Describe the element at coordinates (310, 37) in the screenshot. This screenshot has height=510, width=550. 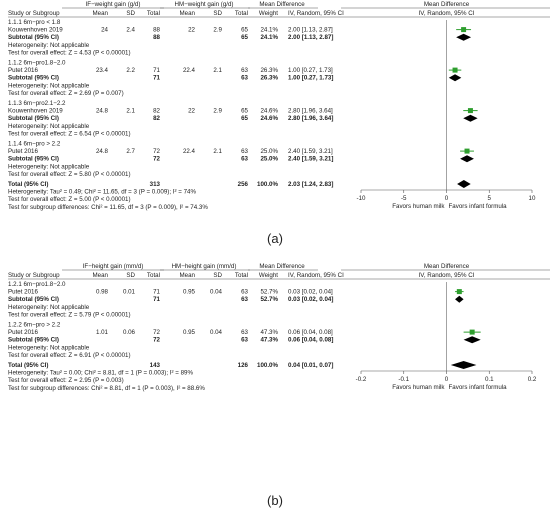
I see `subtotal-ci: 2.00 [1.13, 2.87]` at that location.